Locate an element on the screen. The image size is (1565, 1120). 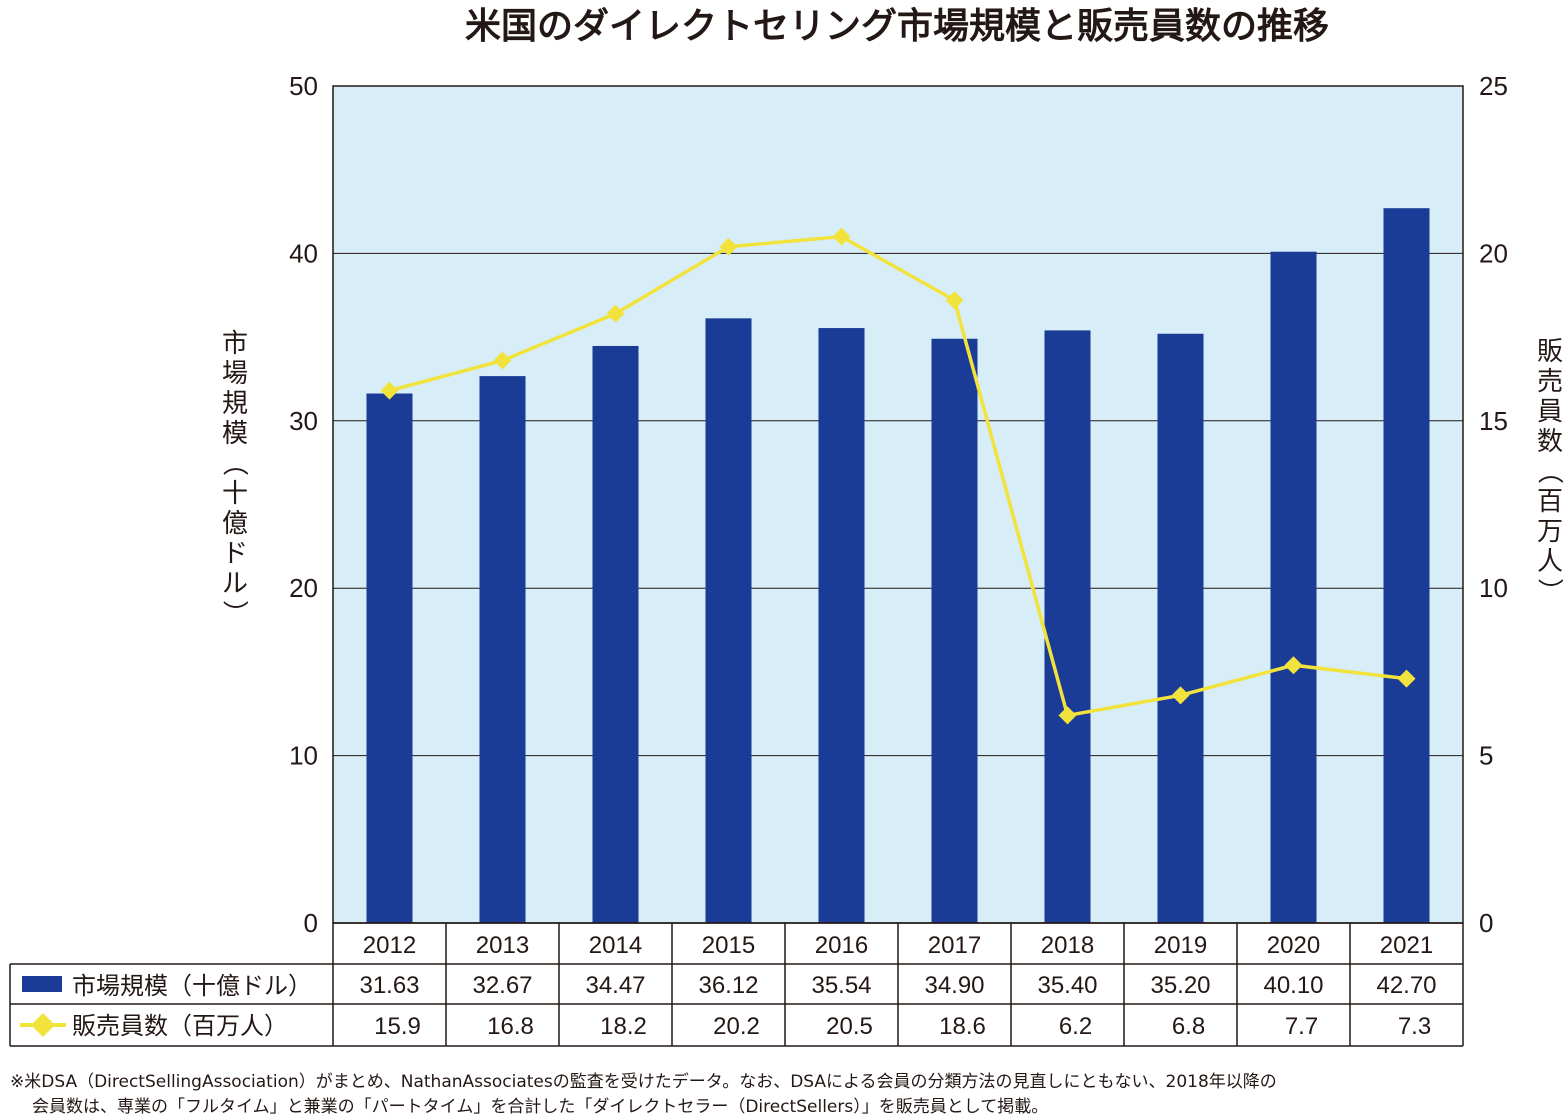
left-tick-label: 20 is located at coordinates (303, 588).